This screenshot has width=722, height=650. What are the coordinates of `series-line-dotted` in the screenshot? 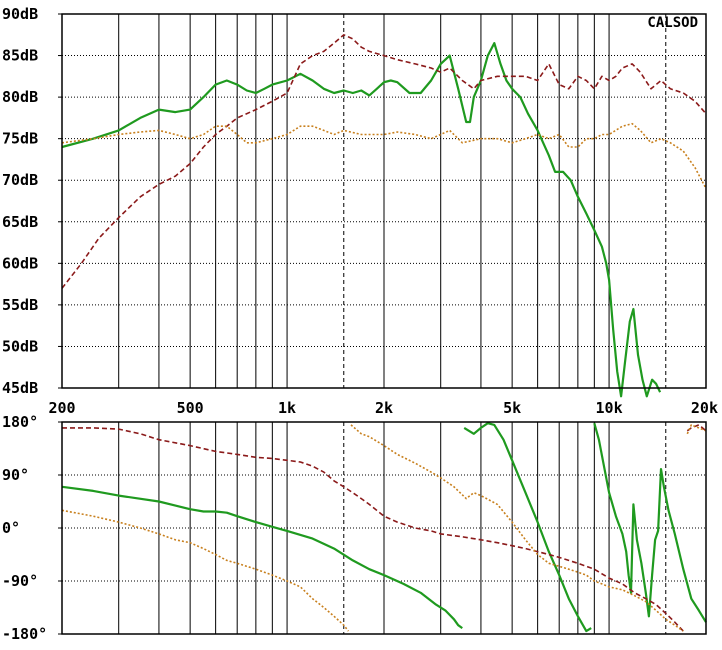 It's located at (384, 155).